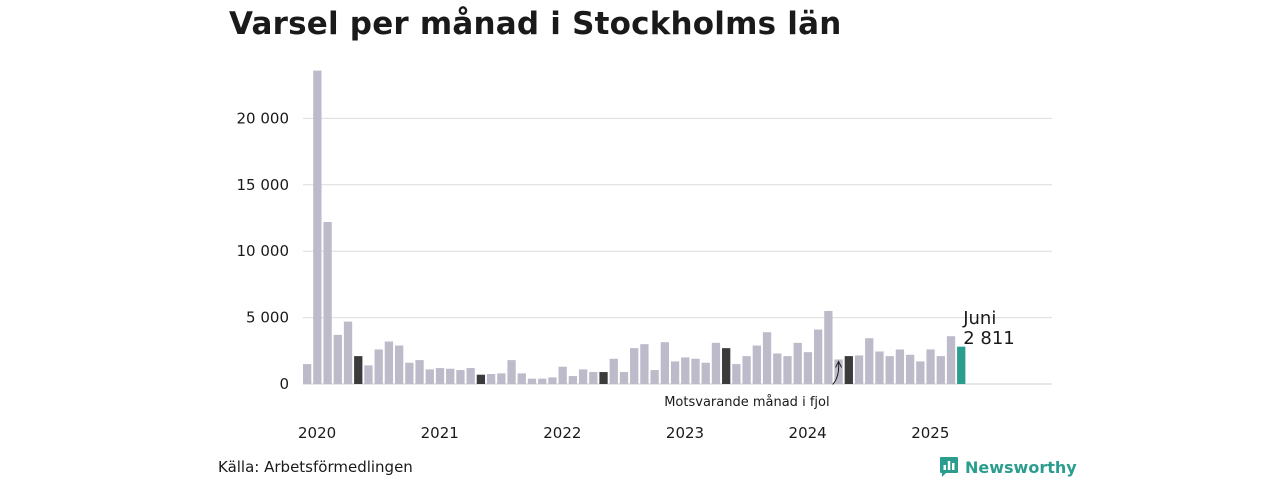 The width and height of the screenshot is (1280, 480). I want to click on x-tick-label: 2024, so click(808, 433).